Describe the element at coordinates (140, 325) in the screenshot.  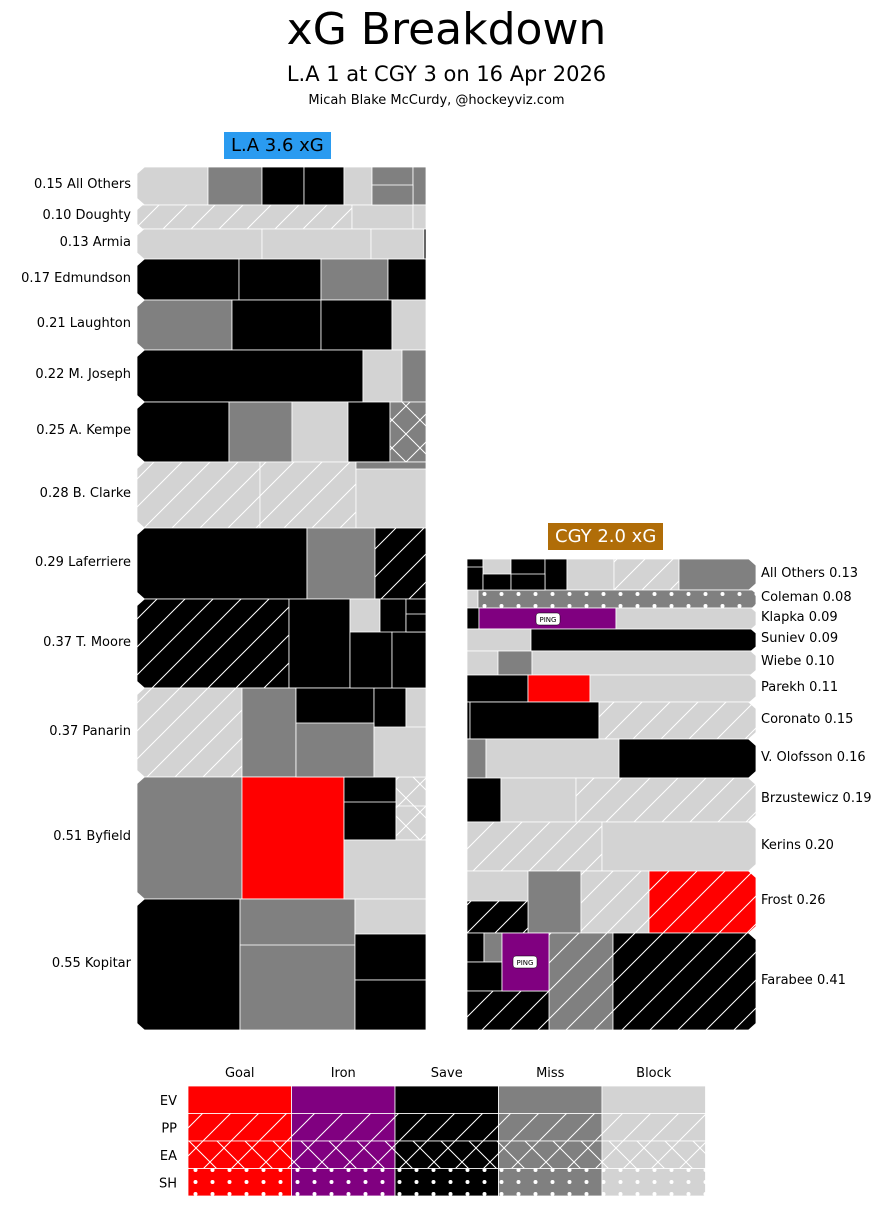
I see `la-laughton-notch` at that location.